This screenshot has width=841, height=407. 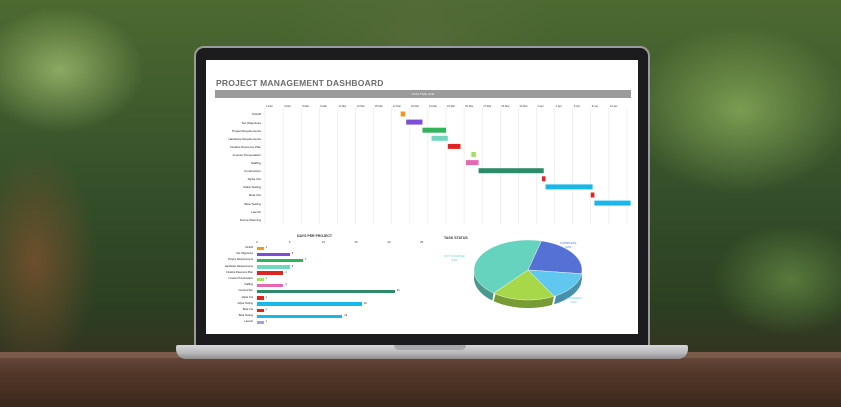 What do you see at coordinates (505, 106) in the screenshot?
I see `gantt-date-label: 29-Mar` at bounding box center [505, 106].